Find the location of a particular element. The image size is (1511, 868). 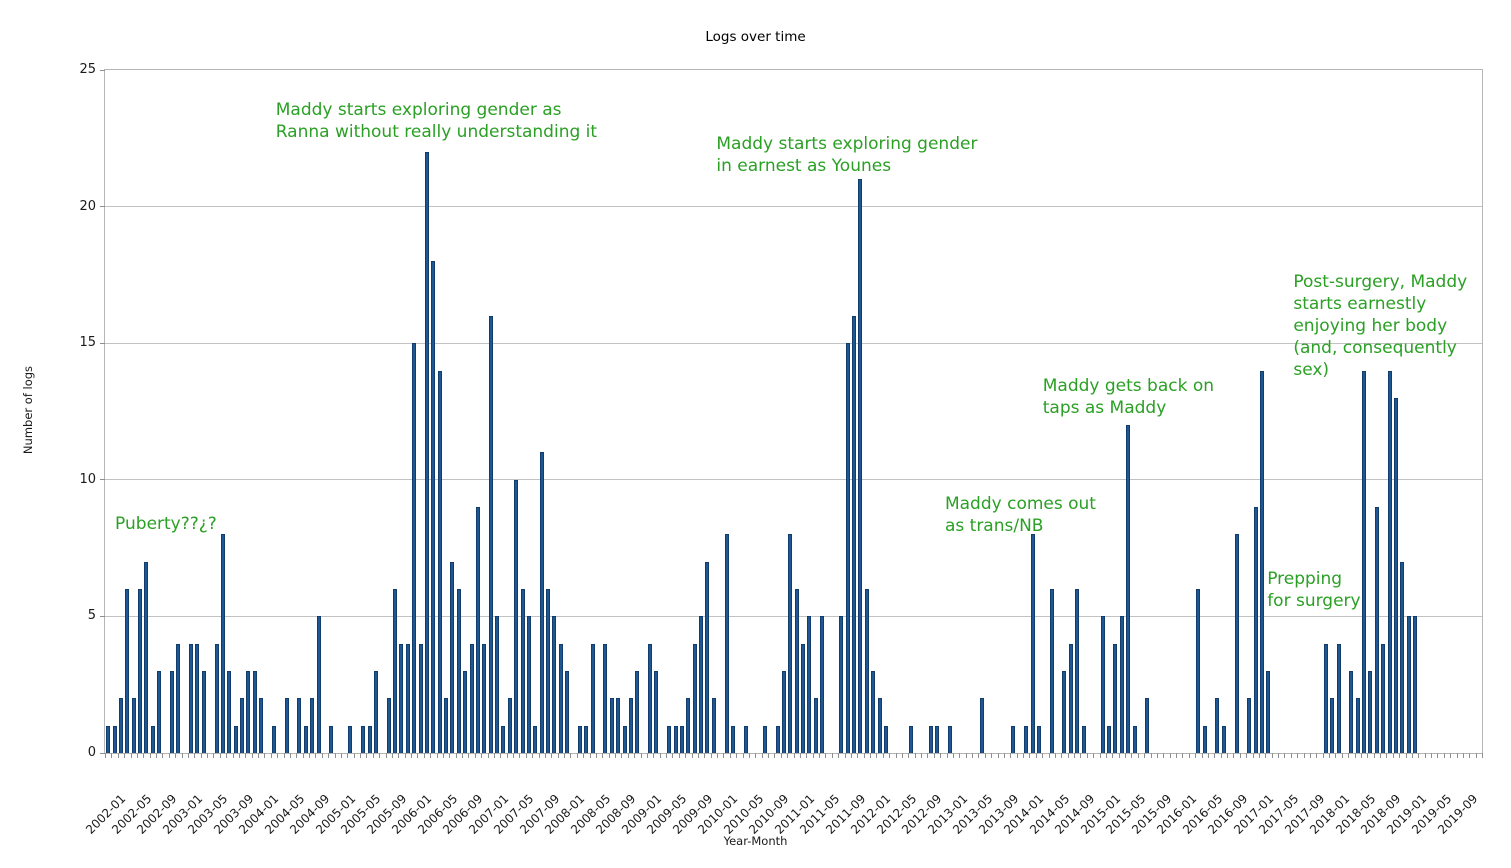

y-tick-label: 0 is located at coordinates (91, 752).